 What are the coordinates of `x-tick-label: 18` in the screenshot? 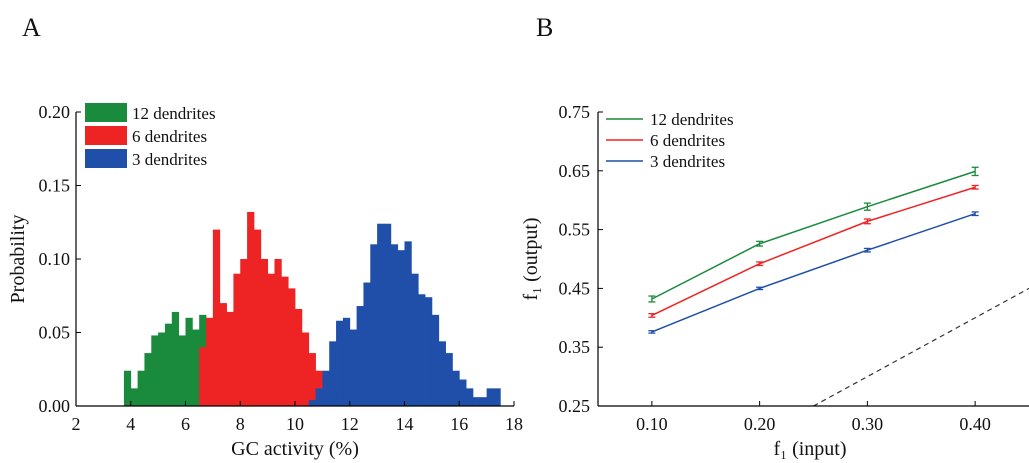 It's located at (514, 424).